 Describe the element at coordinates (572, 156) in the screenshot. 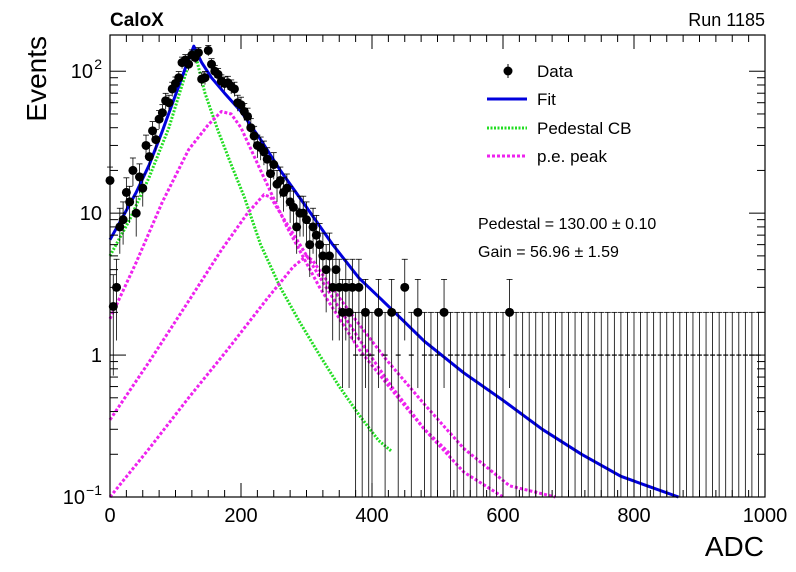

I see `legend-pe-label: p.e. peak` at that location.